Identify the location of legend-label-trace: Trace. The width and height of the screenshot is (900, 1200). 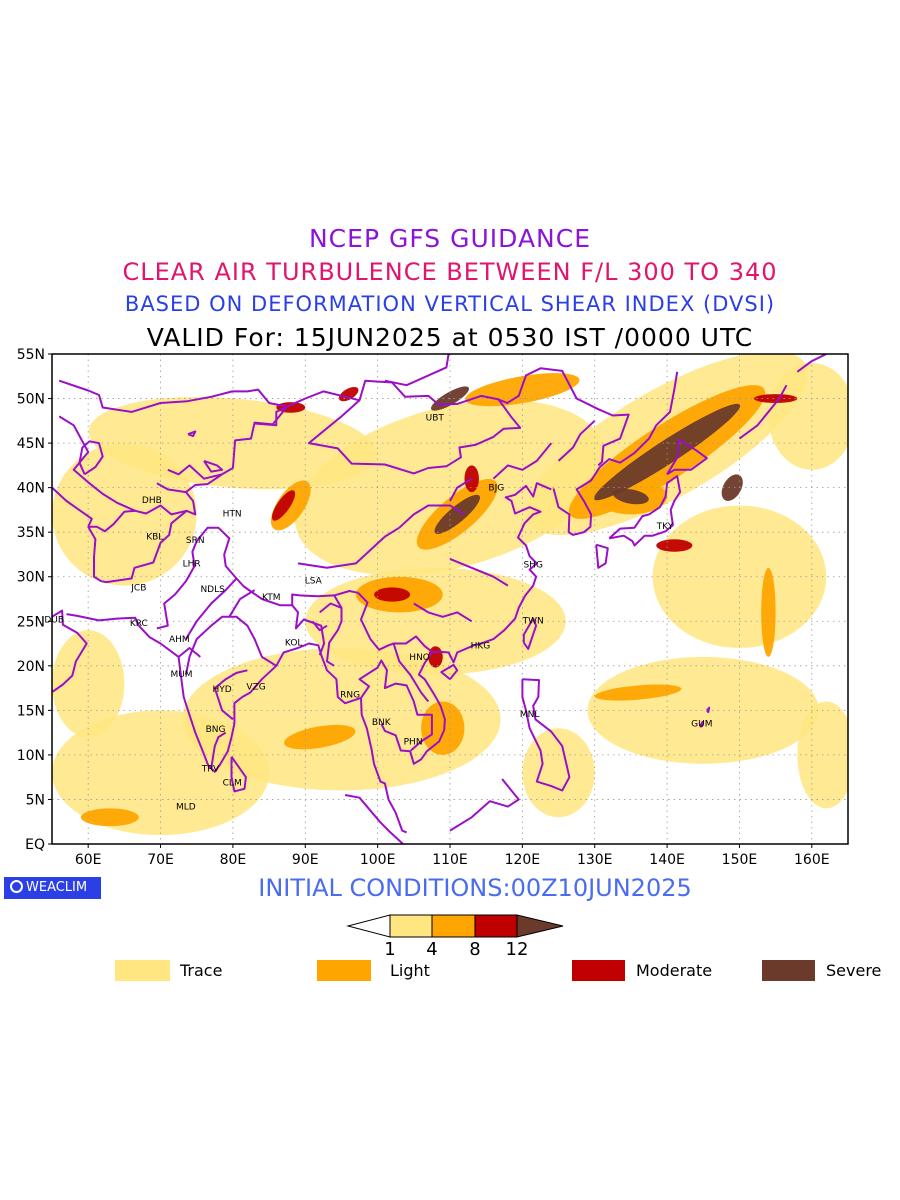
(201, 970).